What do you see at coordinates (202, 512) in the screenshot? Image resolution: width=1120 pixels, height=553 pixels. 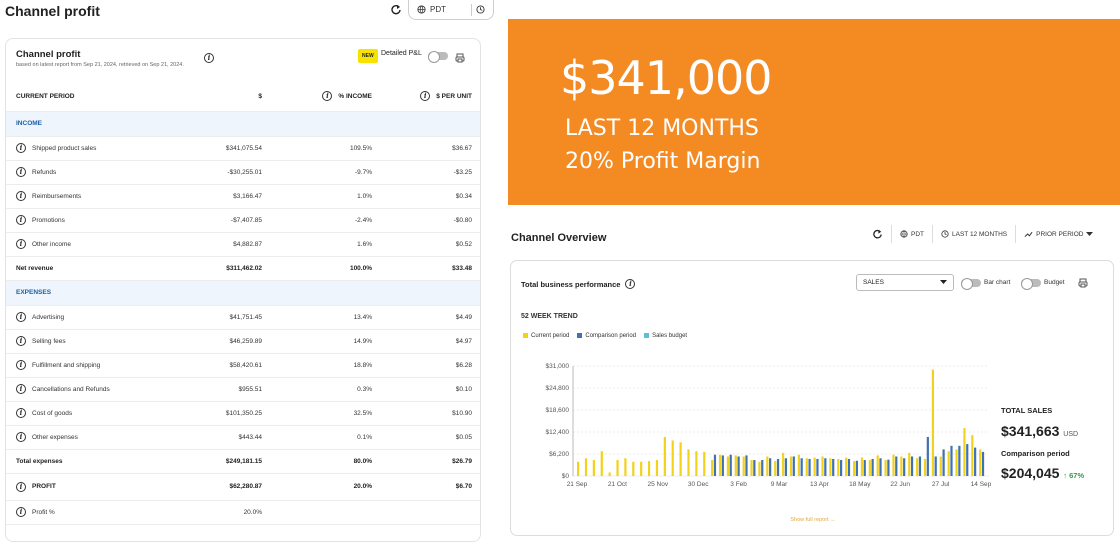 I see `row-usd: 20.0%` at bounding box center [202, 512].